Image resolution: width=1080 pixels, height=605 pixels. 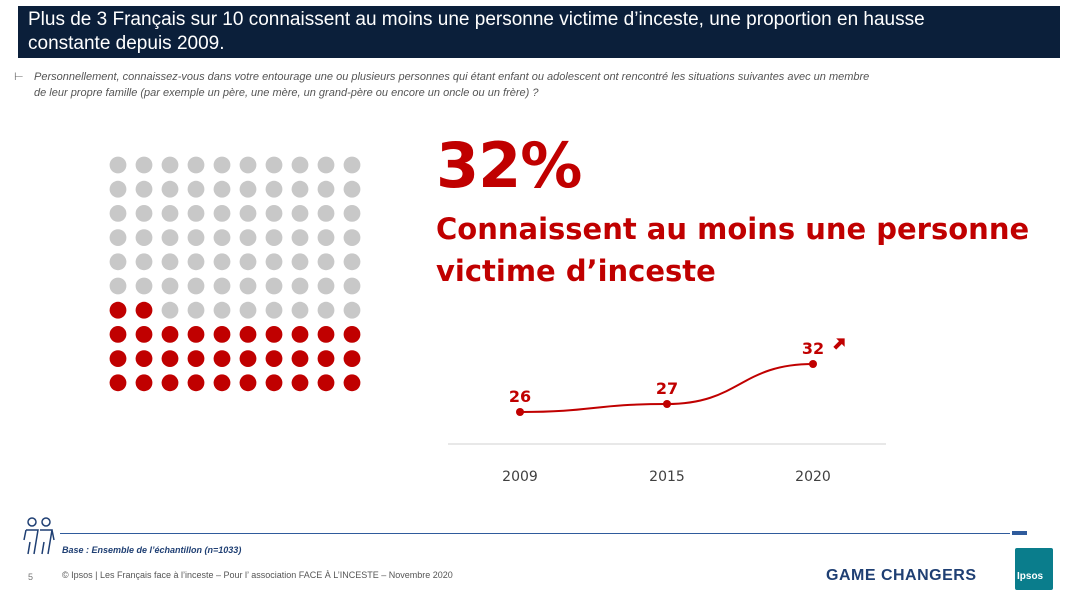 What do you see at coordinates (839, 344) in the screenshot?
I see `trend-up-arrow-icon` at bounding box center [839, 344].